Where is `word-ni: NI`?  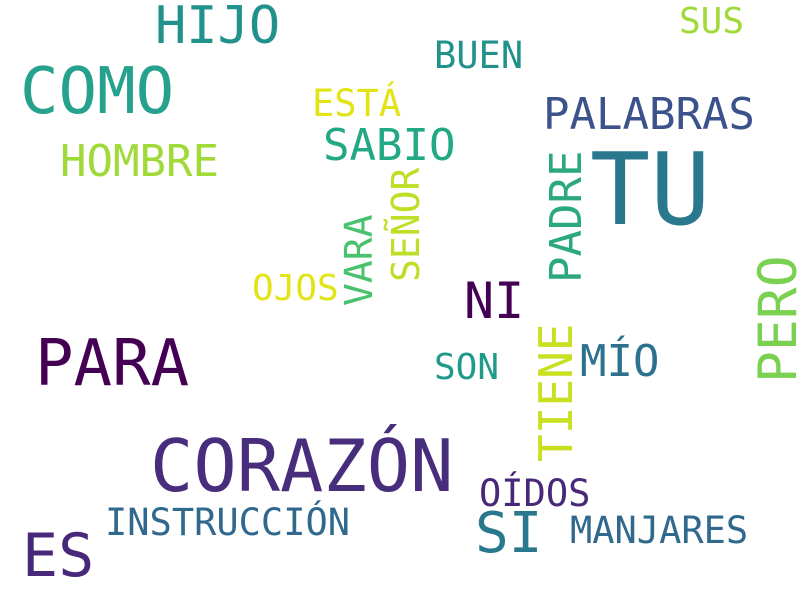 word-ni: NI is located at coordinates (494, 301).